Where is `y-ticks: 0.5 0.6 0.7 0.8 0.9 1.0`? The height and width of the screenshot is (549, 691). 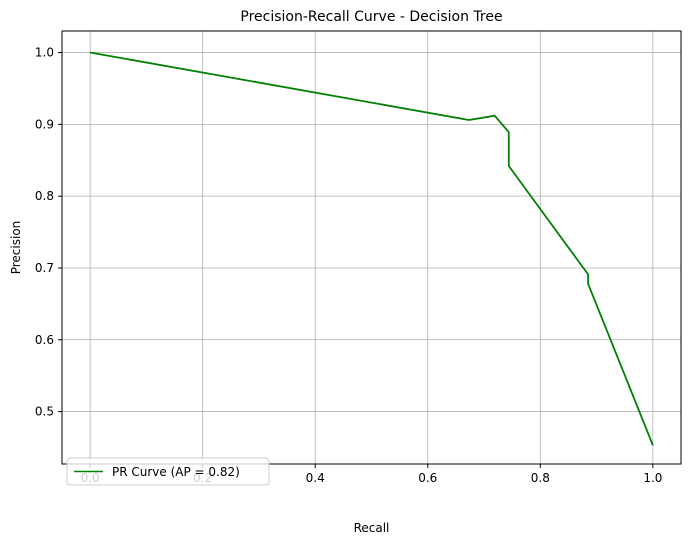
y-ticks: 0.5 0.6 0.7 0.8 0.9 1.0 is located at coordinates (48, 232).